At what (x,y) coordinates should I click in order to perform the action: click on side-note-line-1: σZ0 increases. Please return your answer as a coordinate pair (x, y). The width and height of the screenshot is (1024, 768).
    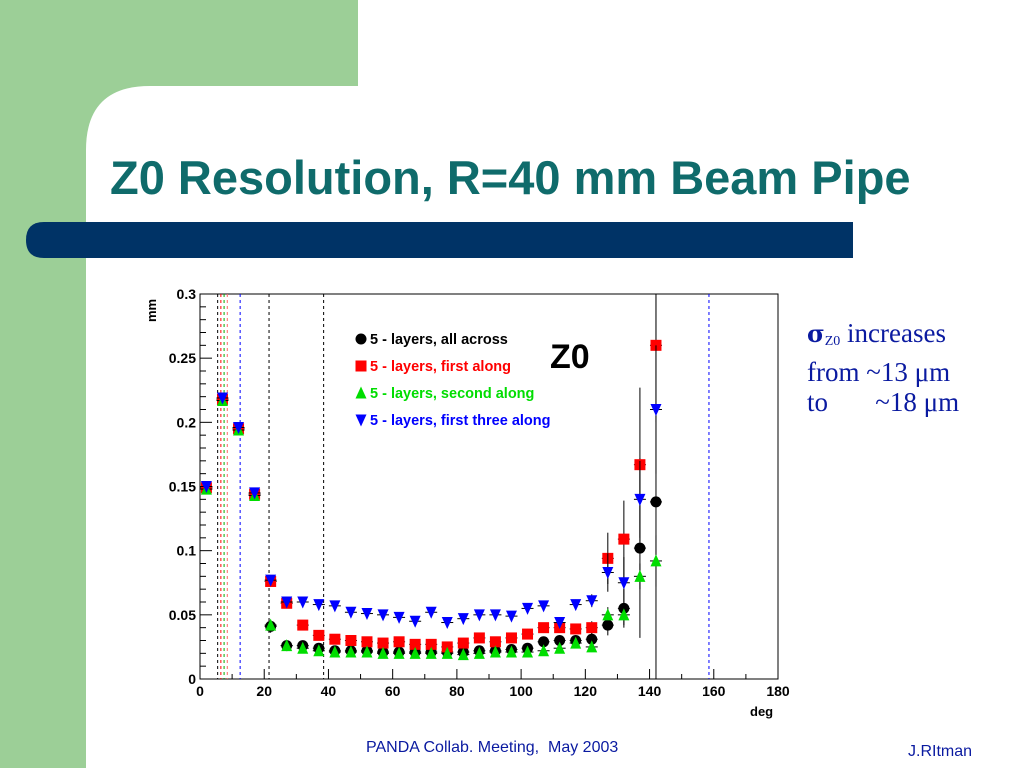
    Looking at the image, I should click on (883, 337).